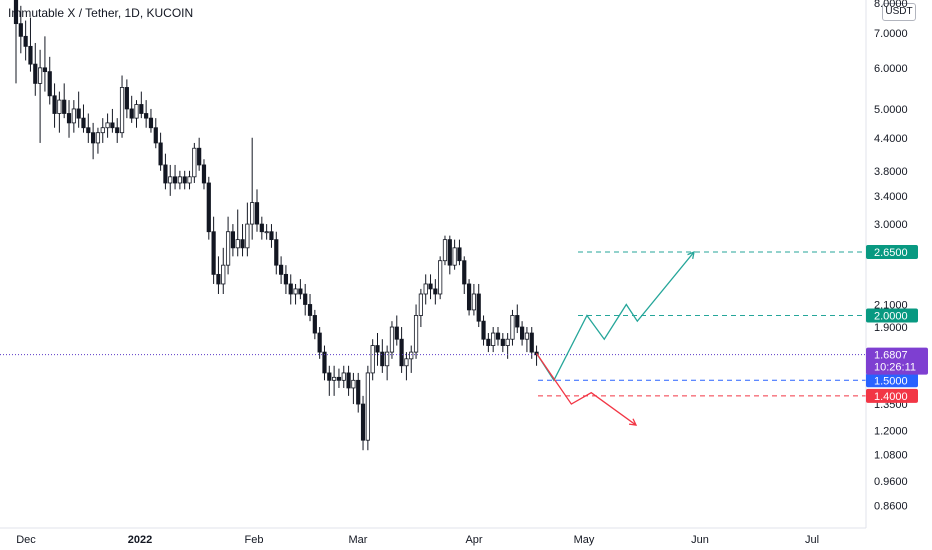  I want to click on bearish-projection-path, so click(586, 389).